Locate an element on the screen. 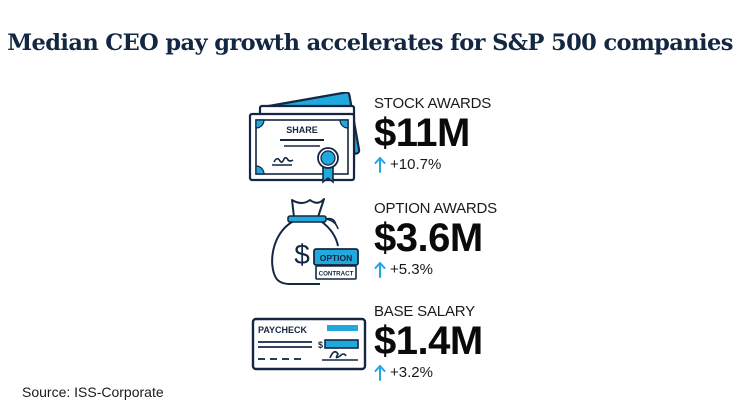  stat-label: BASE SALARY is located at coordinates (424, 311).